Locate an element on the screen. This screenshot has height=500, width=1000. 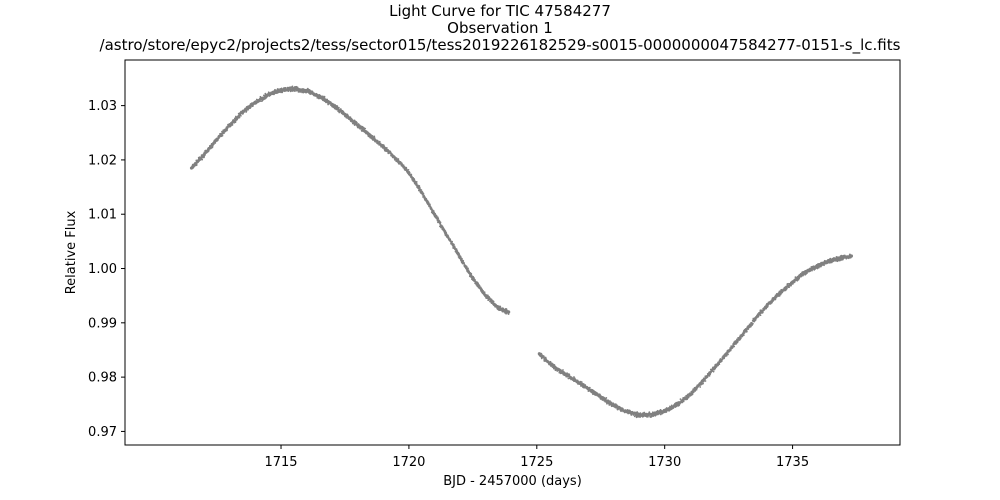
x-axis-ticks: 1715 1720 1725 1730 1735 is located at coordinates (536, 457).